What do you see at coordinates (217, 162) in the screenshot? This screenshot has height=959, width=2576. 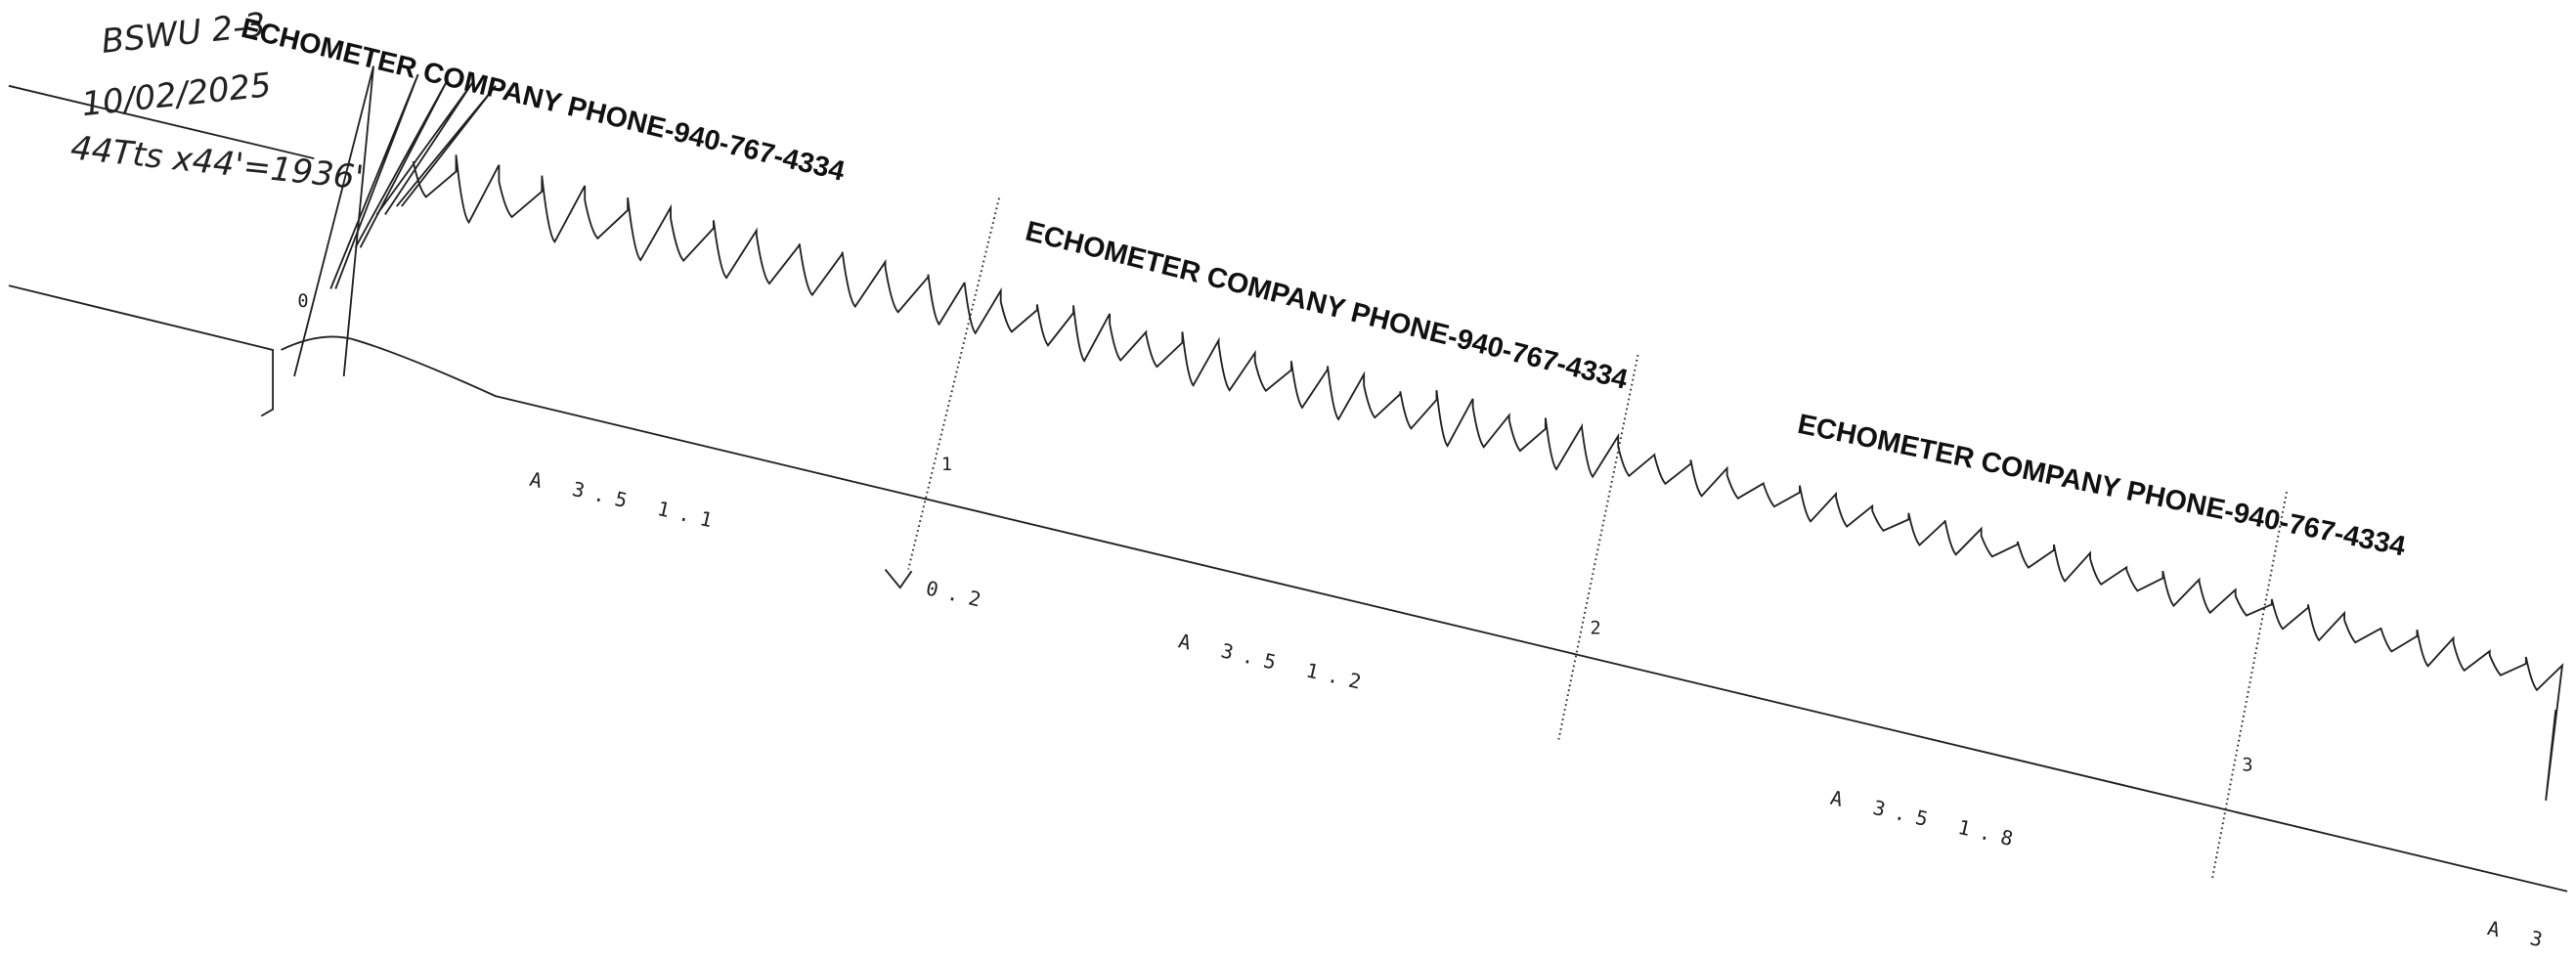 I see `depth-note: 44Tts x44'=1936'` at bounding box center [217, 162].